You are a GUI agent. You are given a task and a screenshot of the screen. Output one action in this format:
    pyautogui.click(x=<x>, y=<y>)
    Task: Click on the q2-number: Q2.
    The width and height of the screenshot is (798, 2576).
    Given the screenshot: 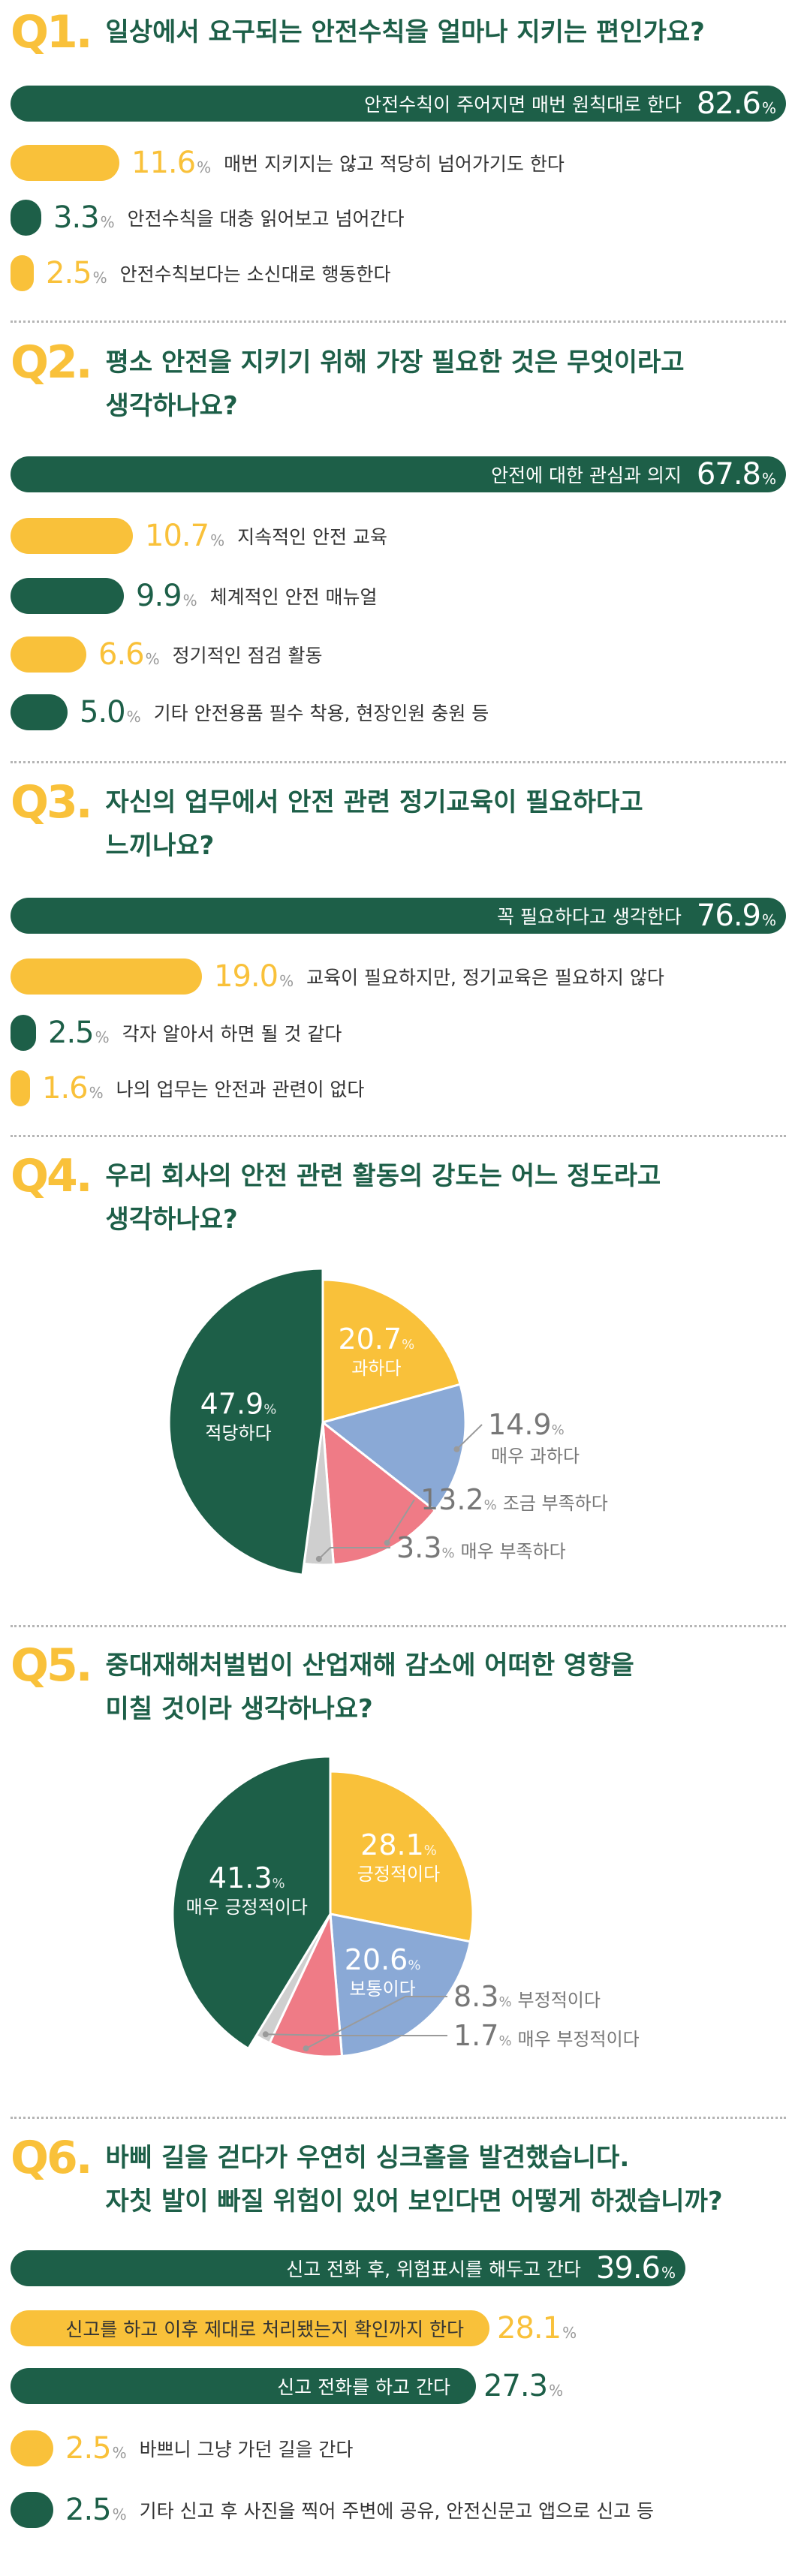 What is the action you would take?
    pyautogui.click(x=52, y=362)
    